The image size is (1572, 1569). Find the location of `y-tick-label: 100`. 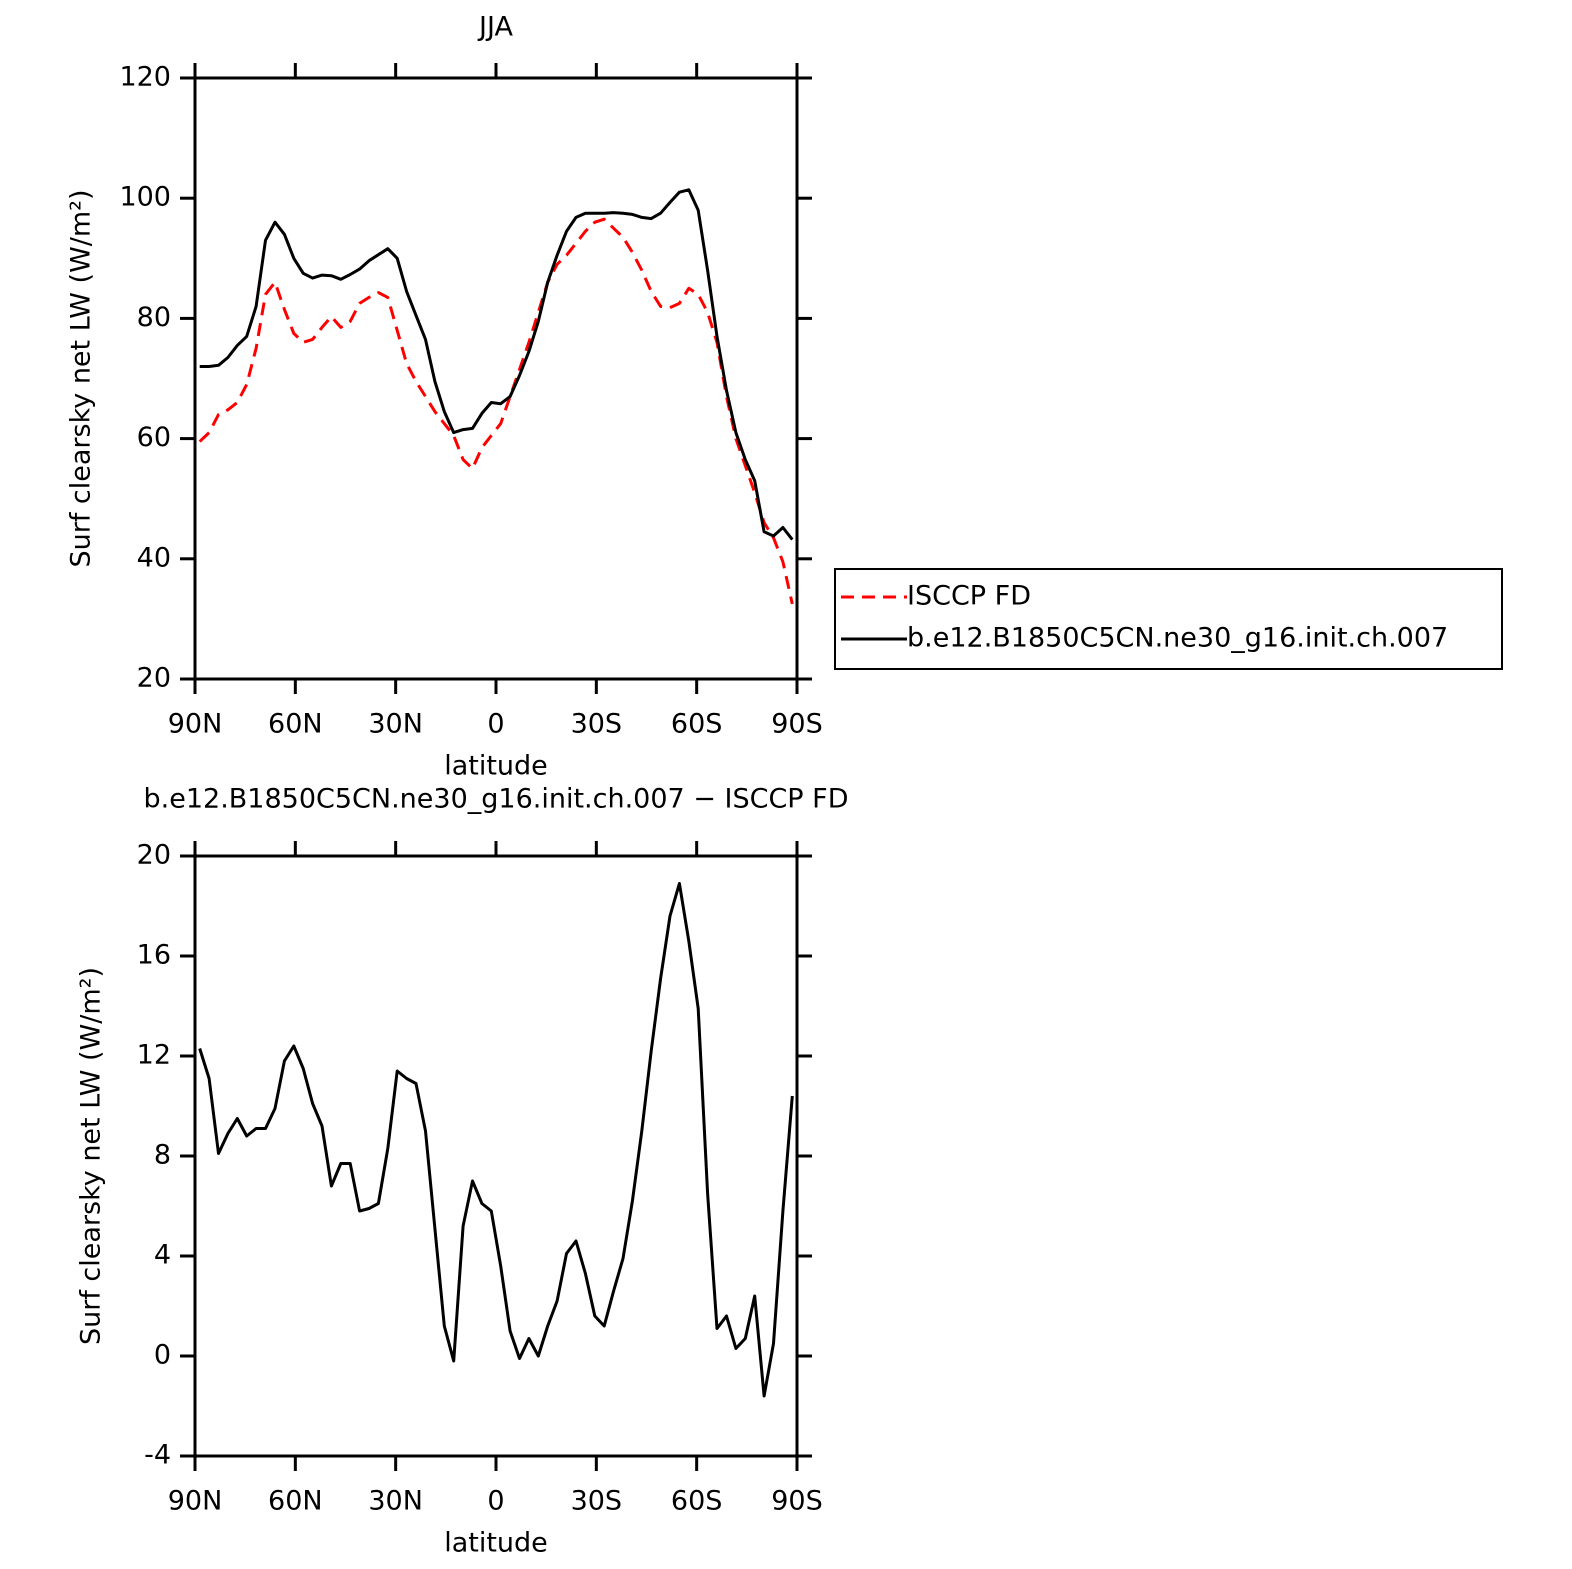

y-tick-label: 100 is located at coordinates (145, 197).